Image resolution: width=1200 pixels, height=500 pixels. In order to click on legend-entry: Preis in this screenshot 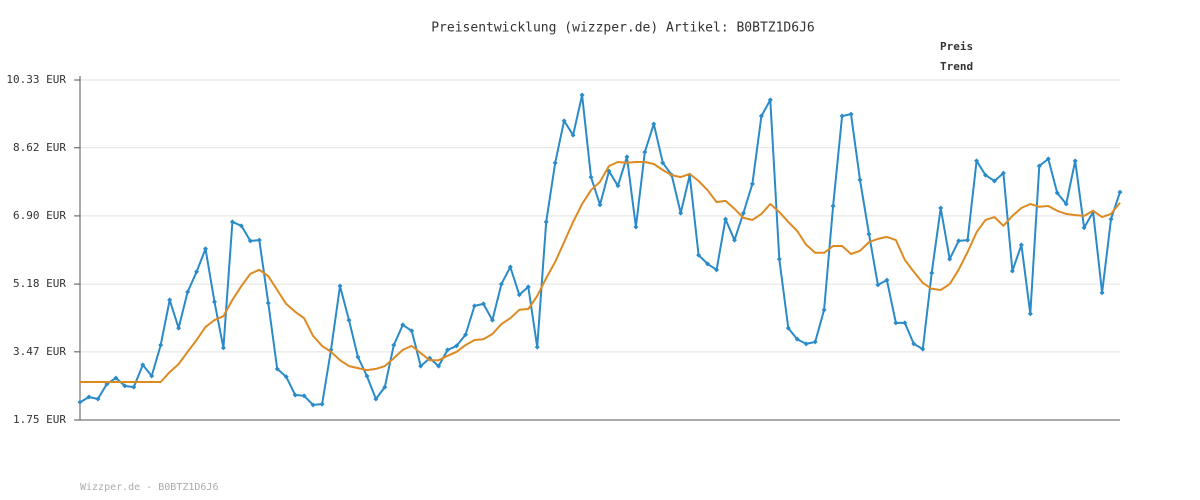, I will do `click(956, 46)`.